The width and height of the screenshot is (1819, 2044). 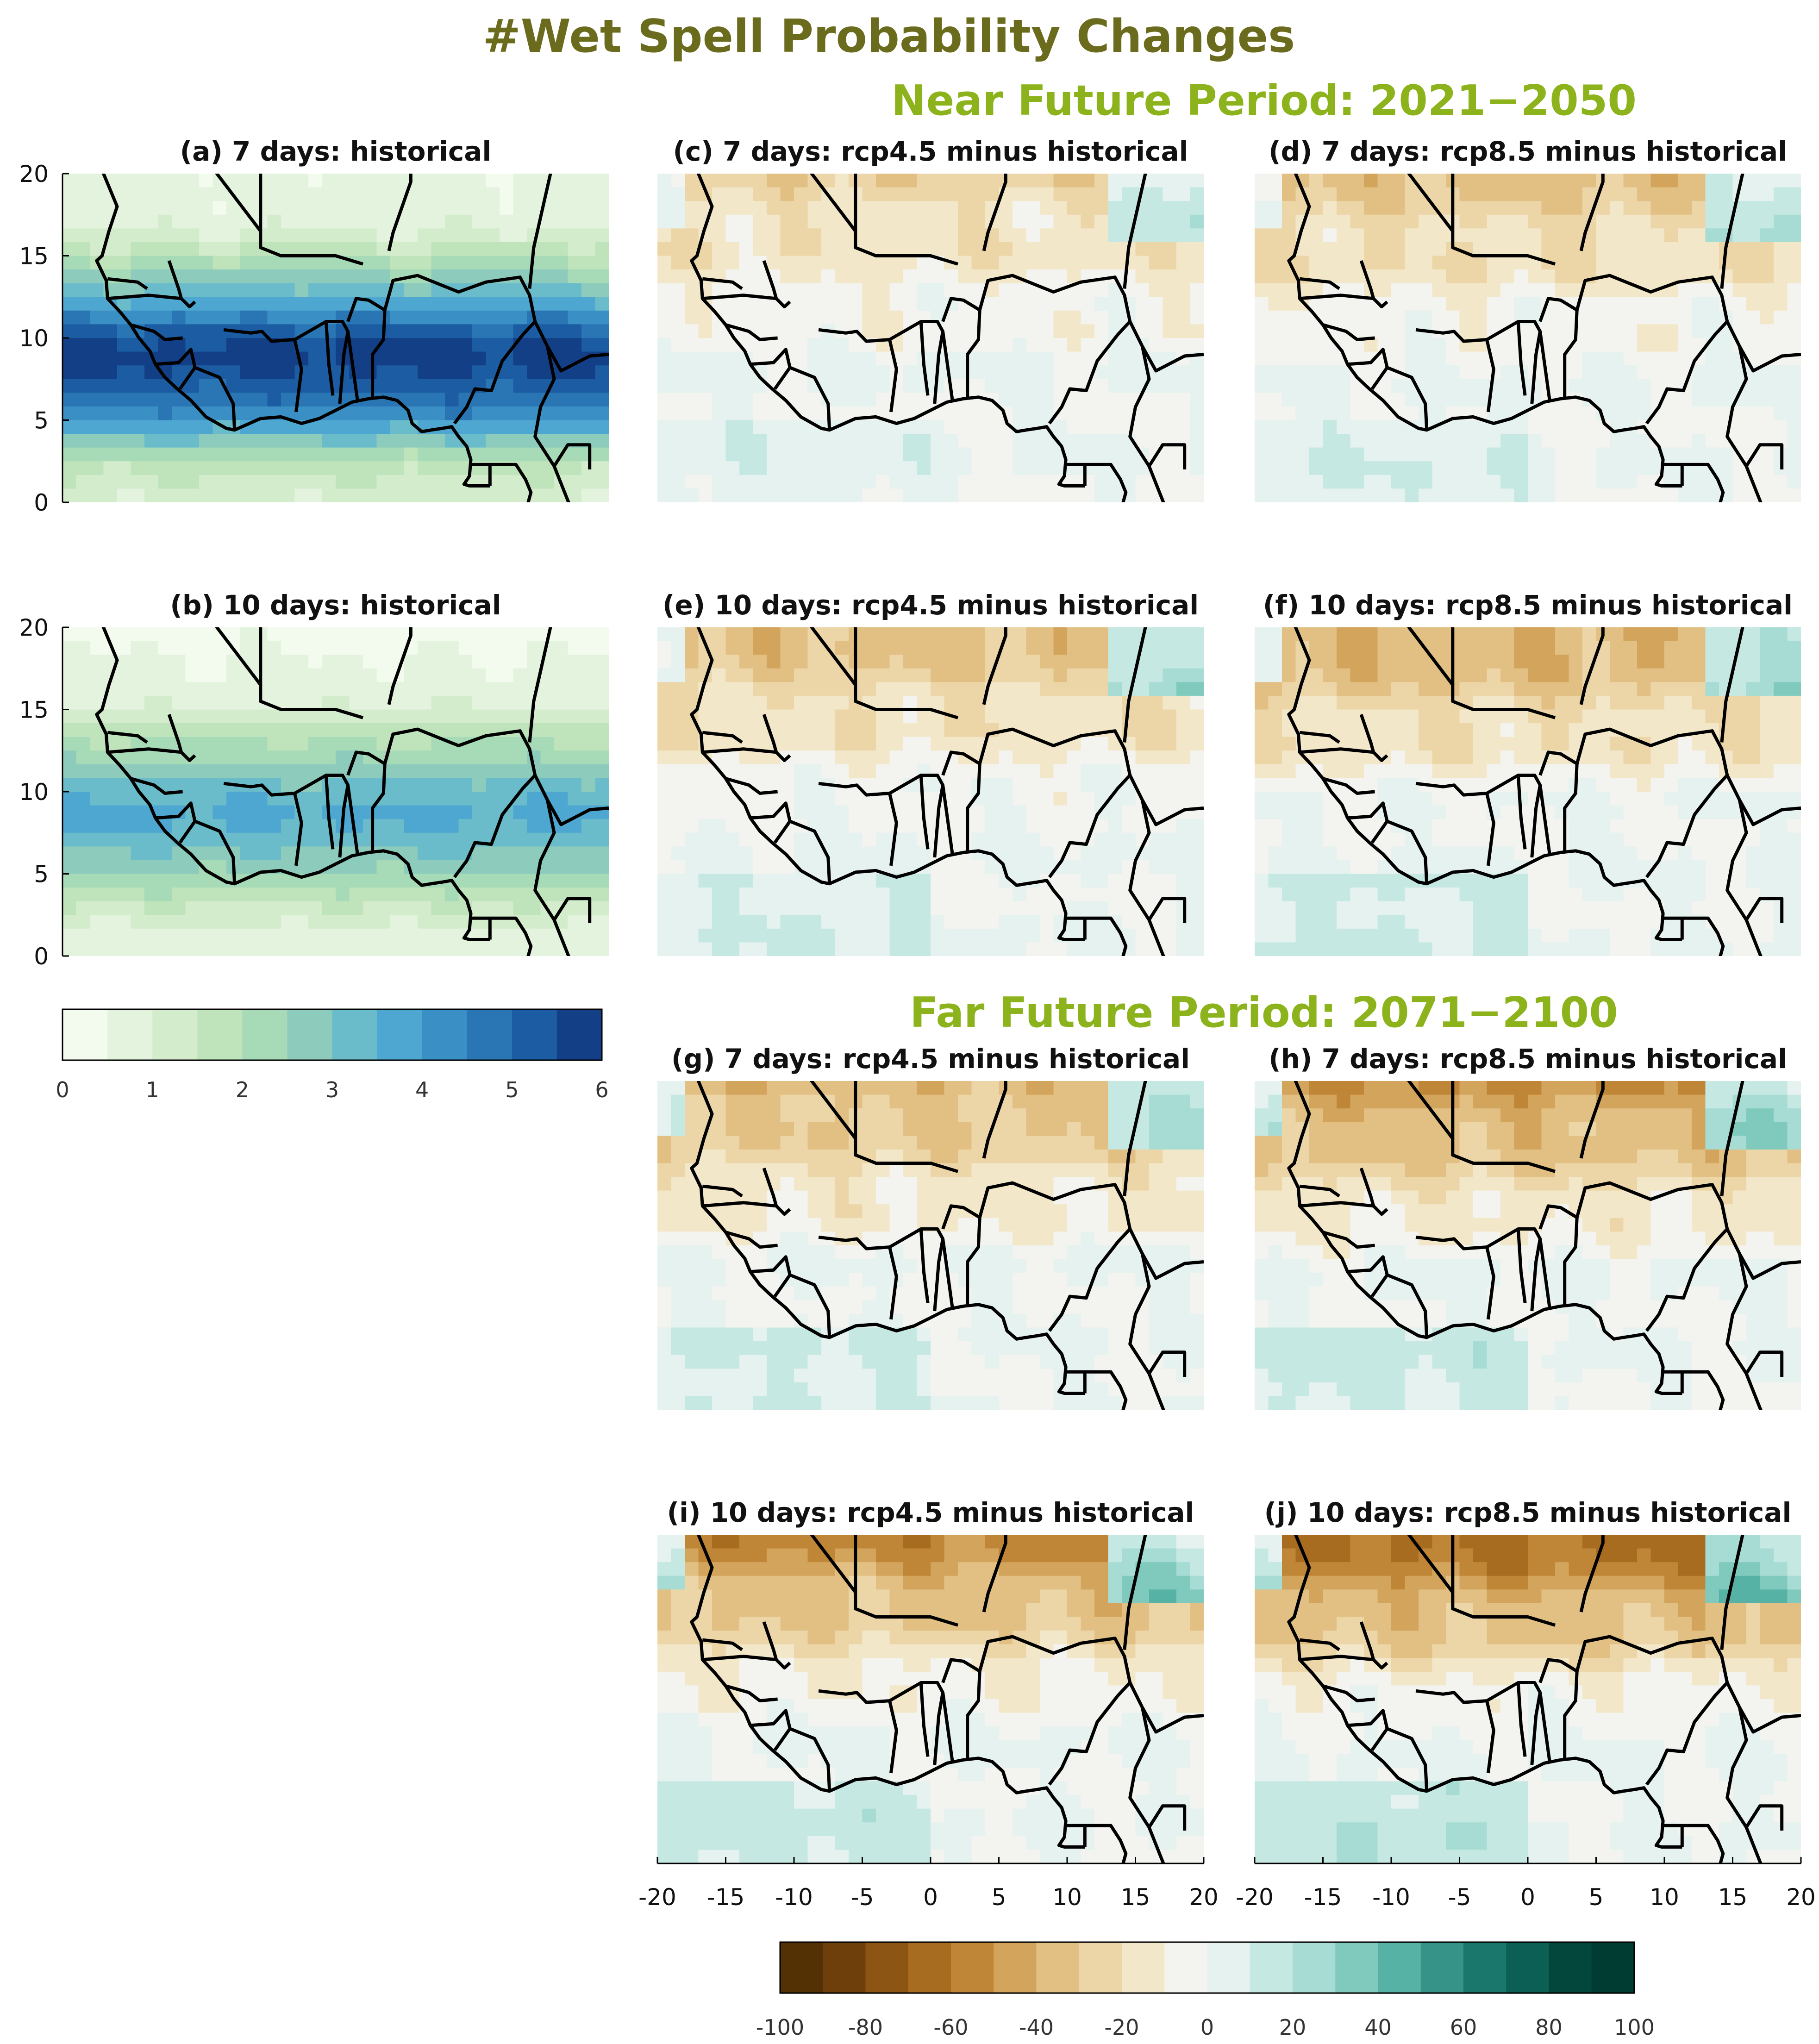 What do you see at coordinates (34, 256) in the screenshot?
I see `y-tick-label: 15` at bounding box center [34, 256].